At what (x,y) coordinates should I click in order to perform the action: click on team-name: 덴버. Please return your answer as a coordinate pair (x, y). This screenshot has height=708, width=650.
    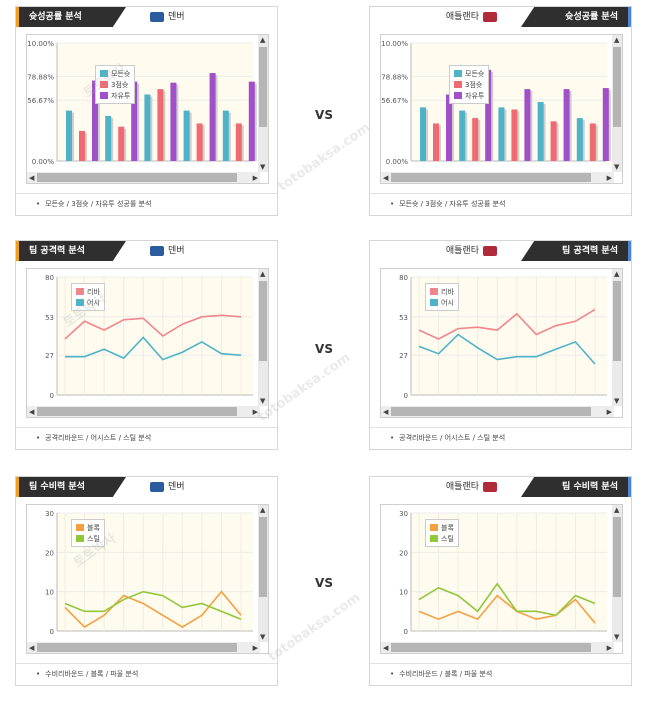
    Looking at the image, I should click on (167, 251).